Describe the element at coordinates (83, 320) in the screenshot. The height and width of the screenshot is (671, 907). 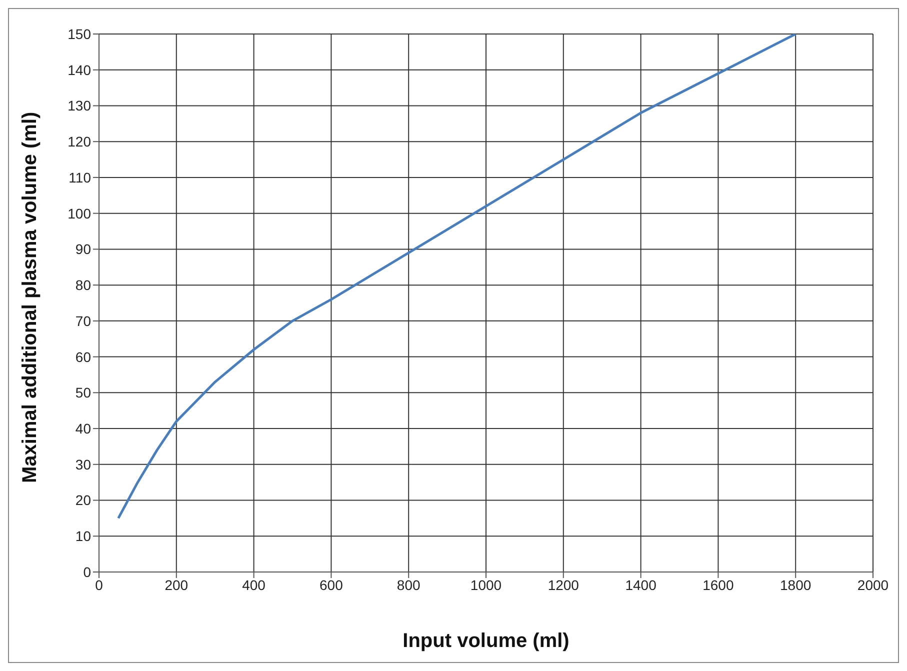
I see `y-tick-label: 70` at that location.